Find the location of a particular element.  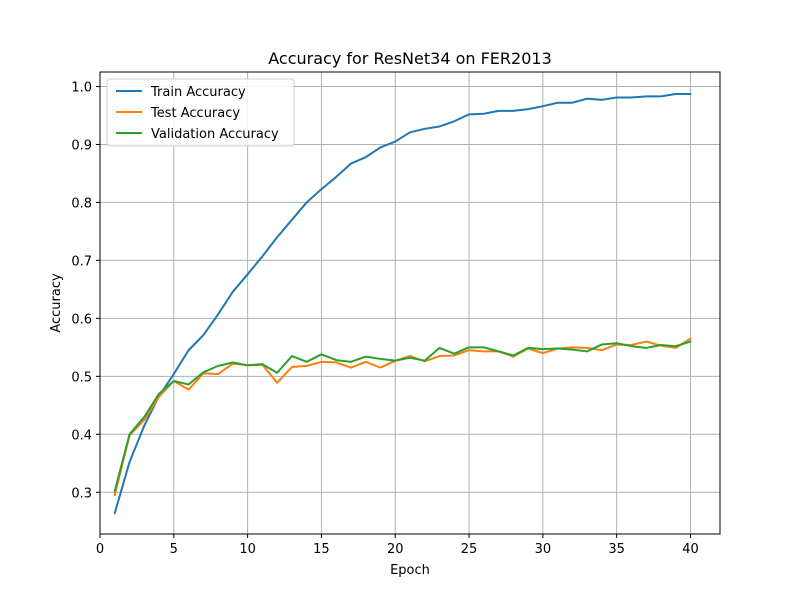

y-tick-label: 0.5 is located at coordinates (81, 377).